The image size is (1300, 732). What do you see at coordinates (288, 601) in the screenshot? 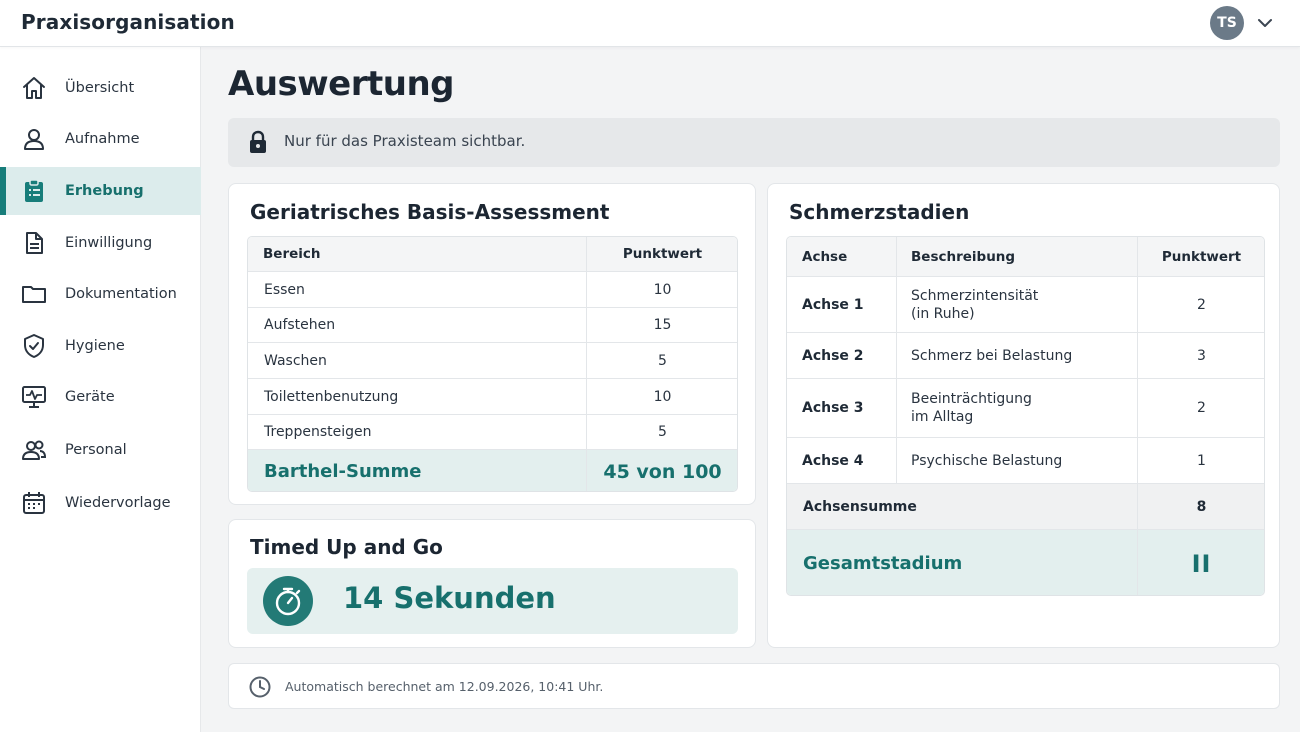
I see `stopwatch-icon` at bounding box center [288, 601].